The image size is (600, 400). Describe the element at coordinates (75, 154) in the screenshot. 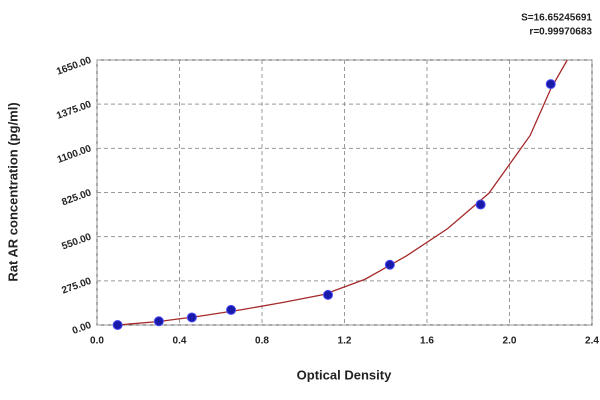

I see `y-tick-label: 1100.00` at that location.